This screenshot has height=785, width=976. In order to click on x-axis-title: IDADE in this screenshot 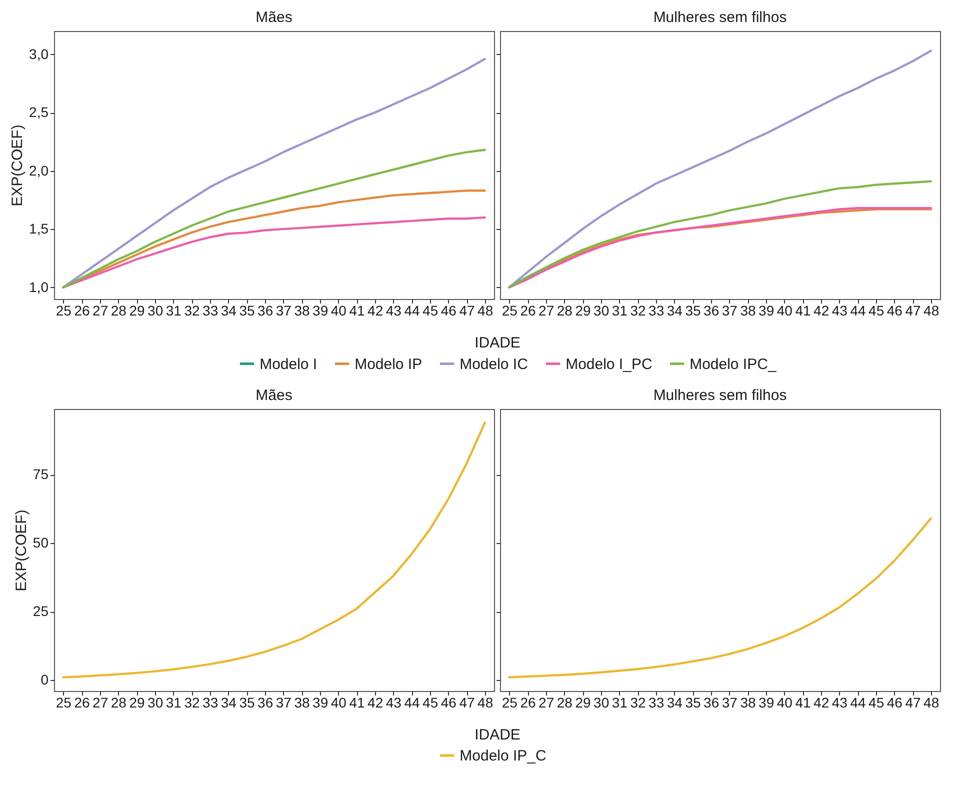, I will do `click(497, 343)`.